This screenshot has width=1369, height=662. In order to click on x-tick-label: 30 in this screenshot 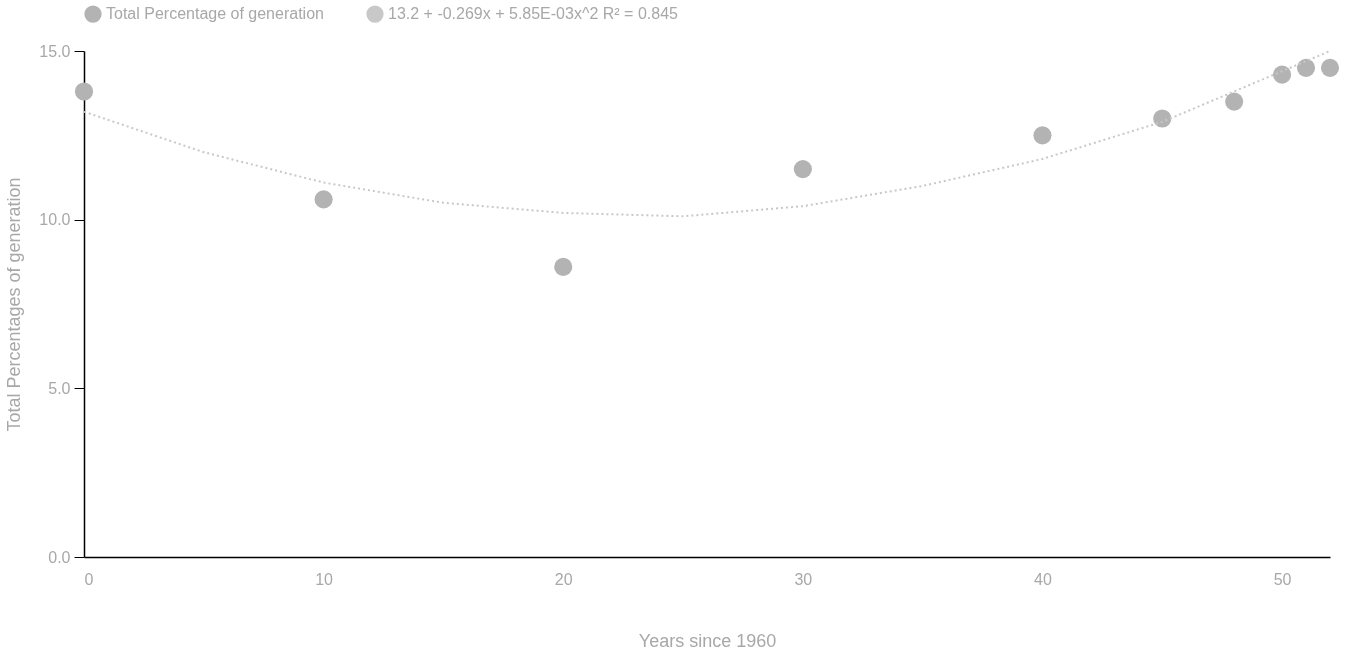, I will do `click(803, 579)`.